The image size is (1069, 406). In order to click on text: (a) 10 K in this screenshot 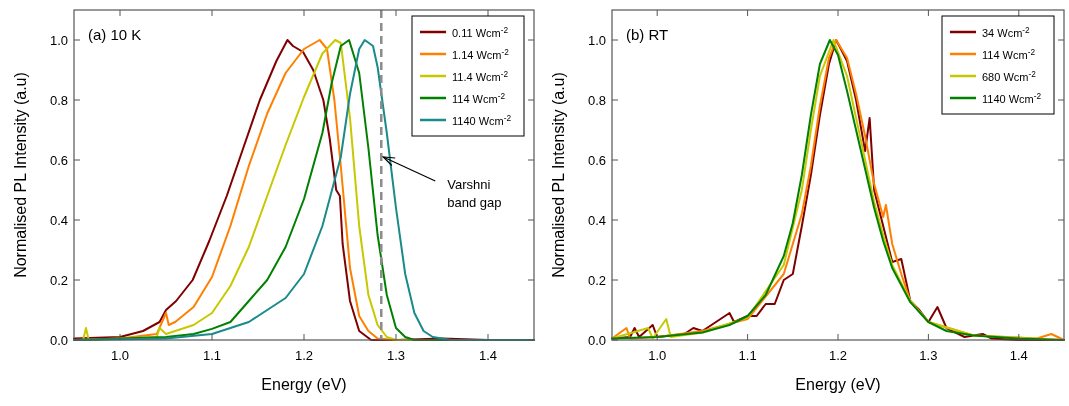, I will do `click(115, 34)`.